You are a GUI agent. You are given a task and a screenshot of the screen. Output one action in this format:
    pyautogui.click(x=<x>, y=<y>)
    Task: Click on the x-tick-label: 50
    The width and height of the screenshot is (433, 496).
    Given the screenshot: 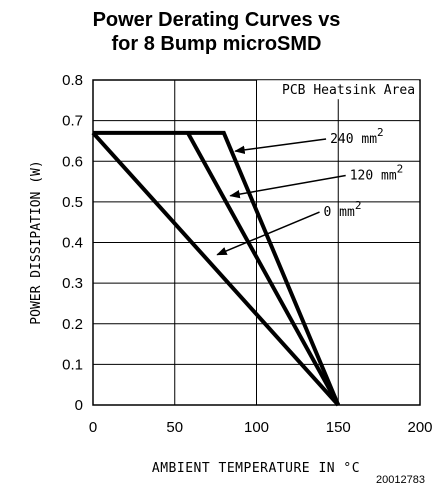 What is the action you would take?
    pyautogui.click(x=174, y=427)
    